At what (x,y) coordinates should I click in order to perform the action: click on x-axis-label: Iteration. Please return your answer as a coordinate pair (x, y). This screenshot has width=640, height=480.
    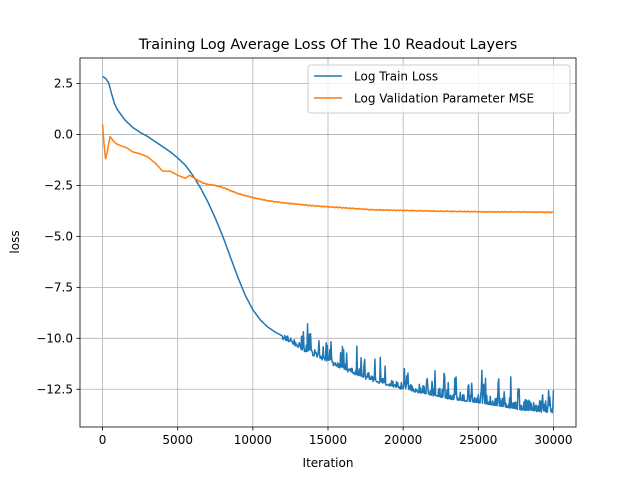
    Looking at the image, I should click on (328, 463).